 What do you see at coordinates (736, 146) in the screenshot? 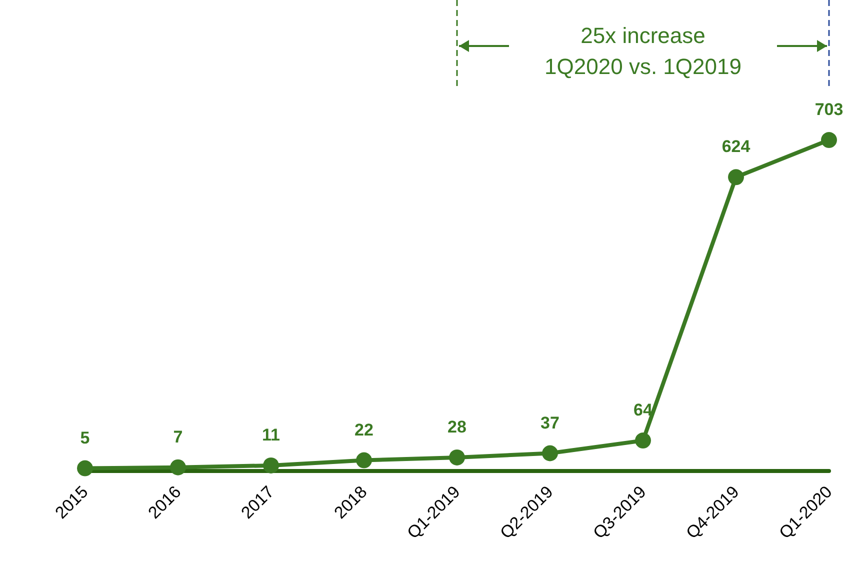
I see `data-label: 624` at bounding box center [736, 146].